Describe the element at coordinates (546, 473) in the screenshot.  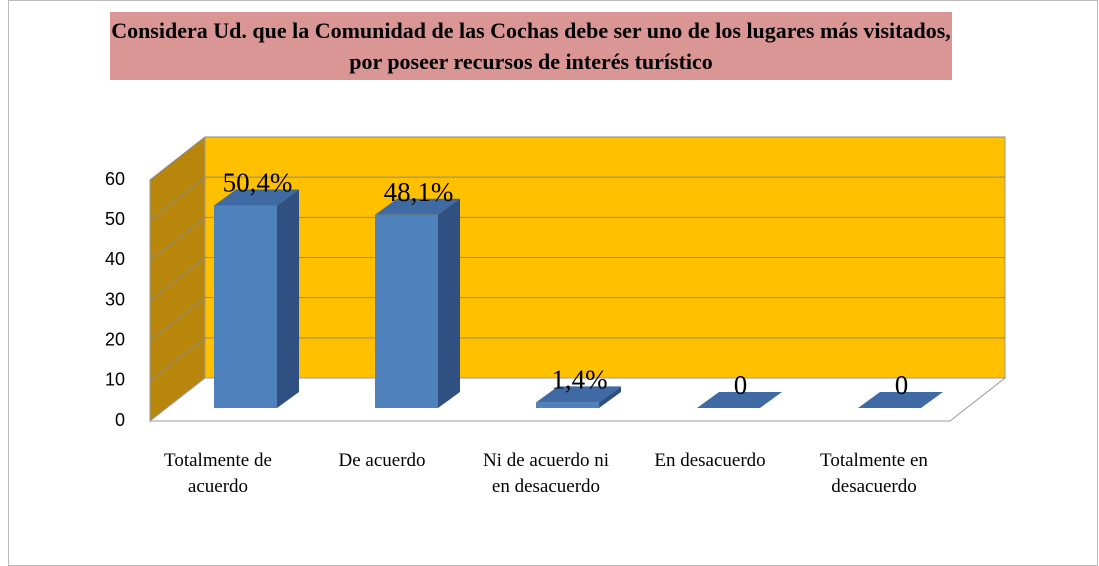
I see `x-tick-label: Ni de acuerdo ni en desacuerdo` at that location.